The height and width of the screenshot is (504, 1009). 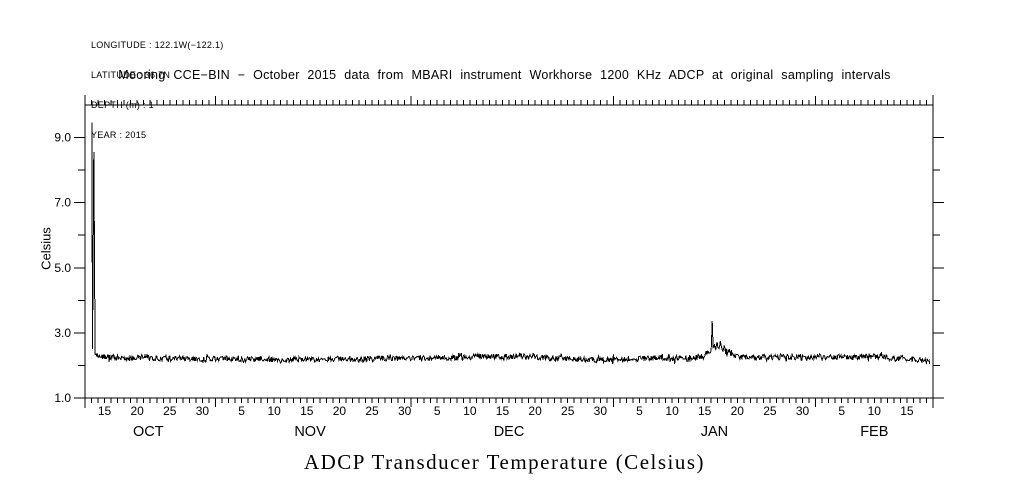 I want to click on x-ticks-bottom, so click(x=509, y=403).